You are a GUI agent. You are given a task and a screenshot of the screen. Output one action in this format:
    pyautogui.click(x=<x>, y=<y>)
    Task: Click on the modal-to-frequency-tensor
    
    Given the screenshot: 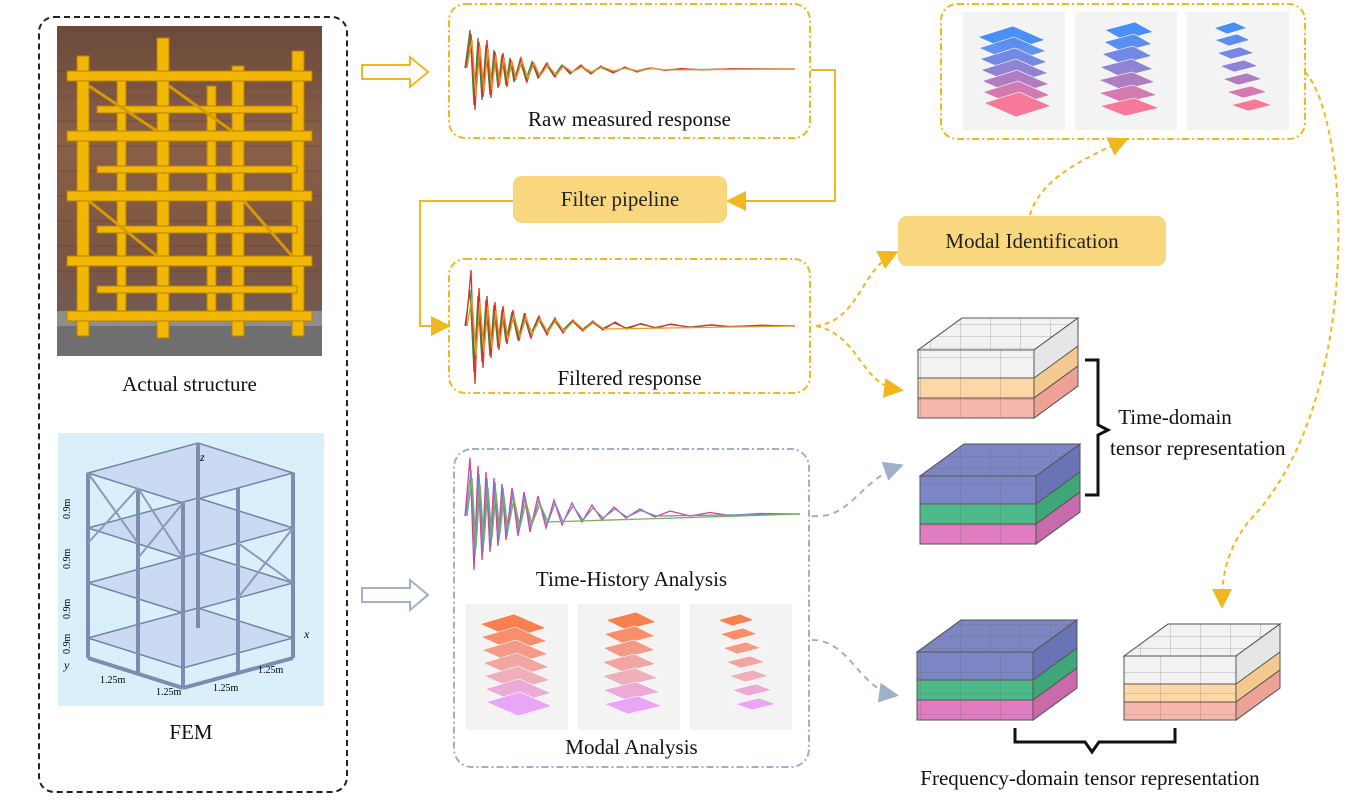 What is the action you would take?
    pyautogui.click(x=855, y=671)
    